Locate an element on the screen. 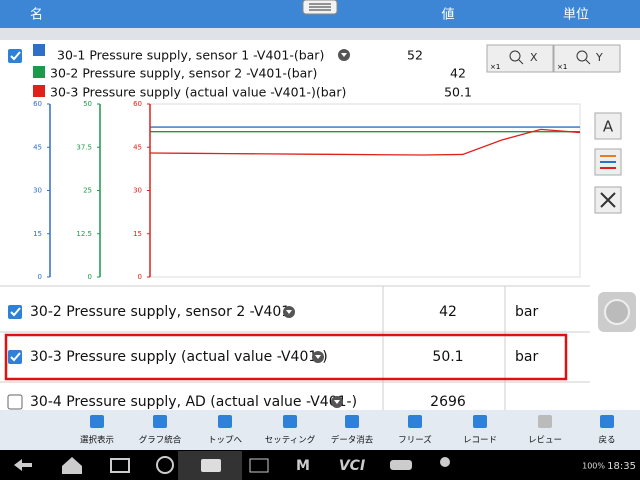 The width and height of the screenshot is (640, 480). zoom-label: Y is located at coordinates (599, 57).